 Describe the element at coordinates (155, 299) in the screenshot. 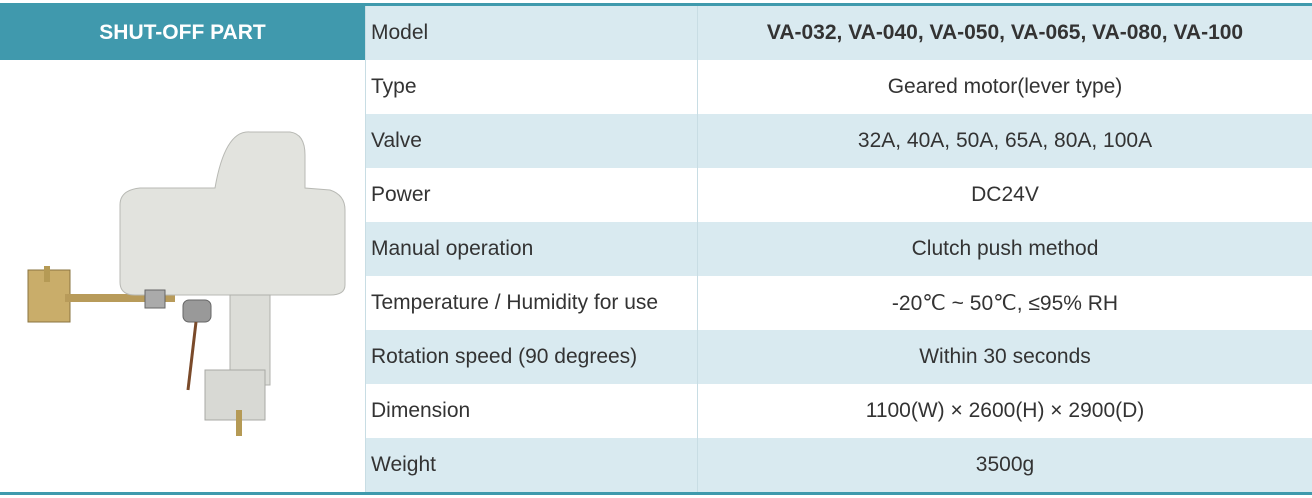

I see `nut` at that location.